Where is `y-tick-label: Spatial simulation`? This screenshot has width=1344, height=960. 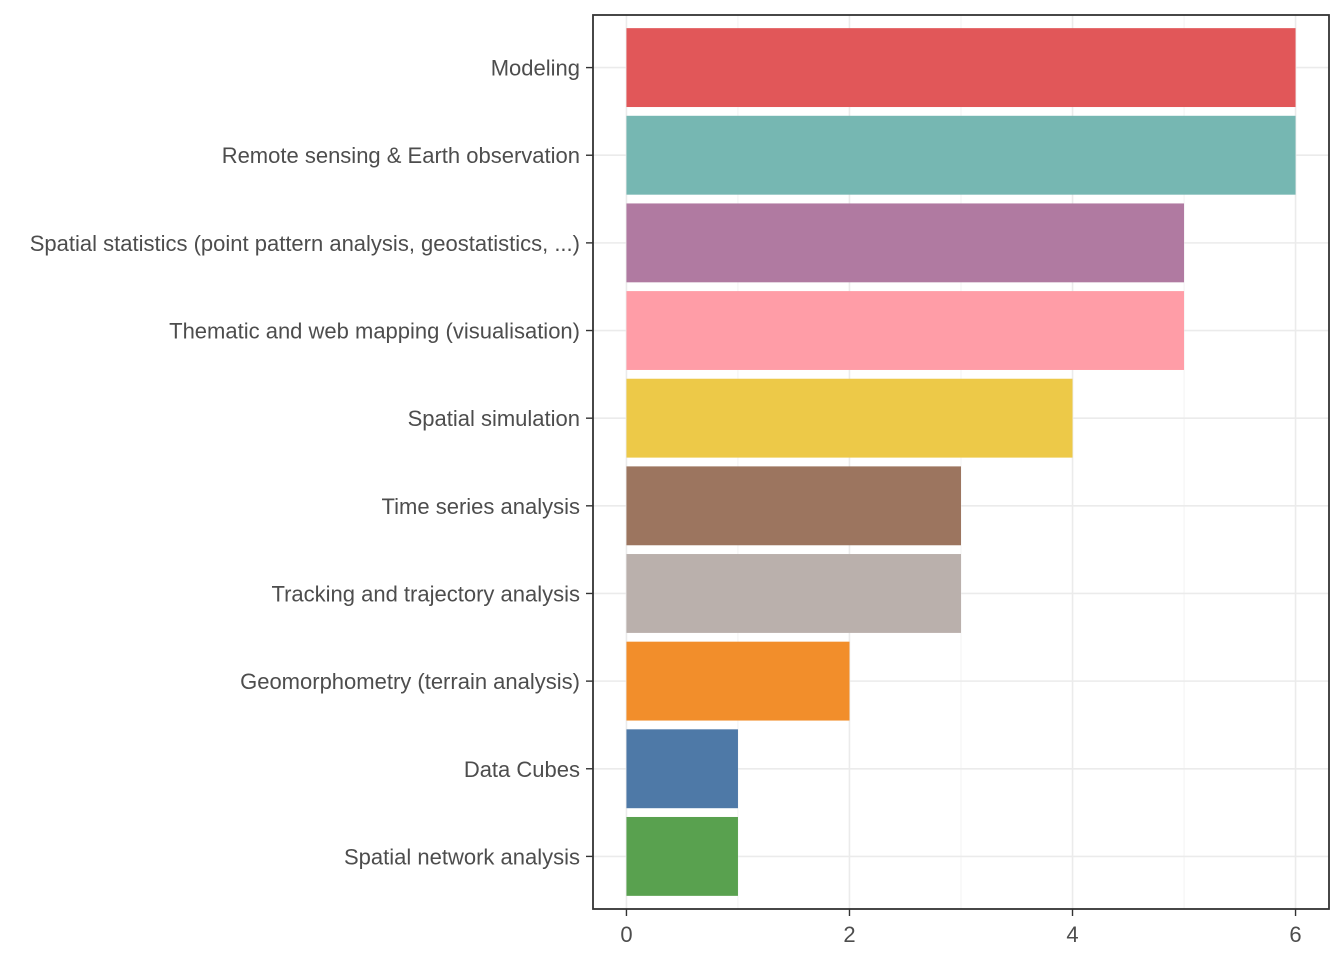 y-tick-label: Spatial simulation is located at coordinates (494, 418).